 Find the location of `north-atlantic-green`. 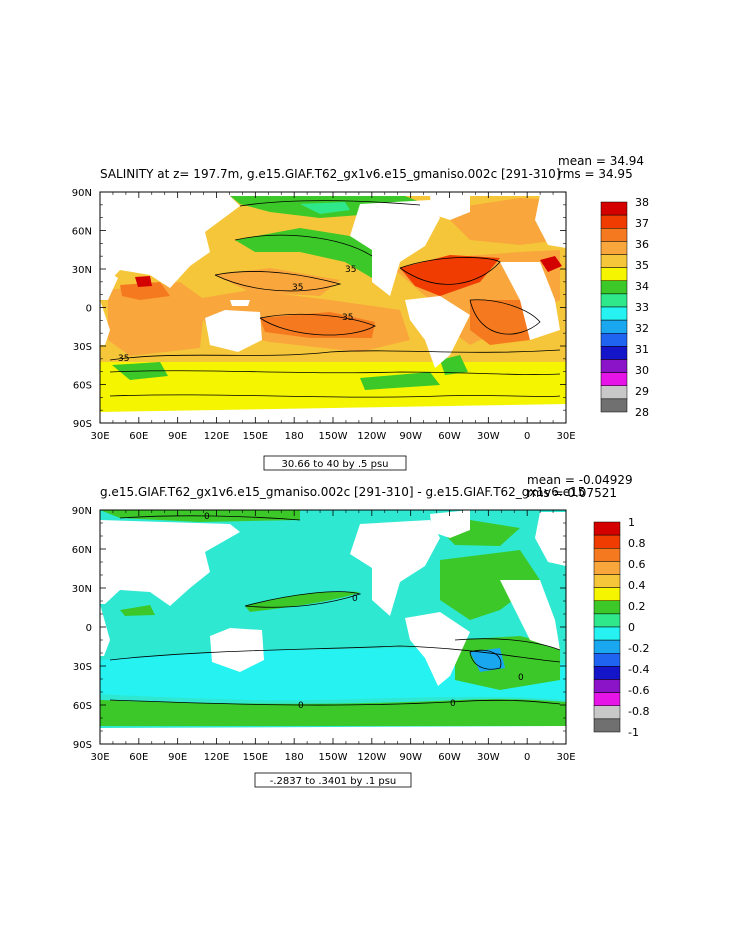

north-atlantic-green is located at coordinates (490, 585).